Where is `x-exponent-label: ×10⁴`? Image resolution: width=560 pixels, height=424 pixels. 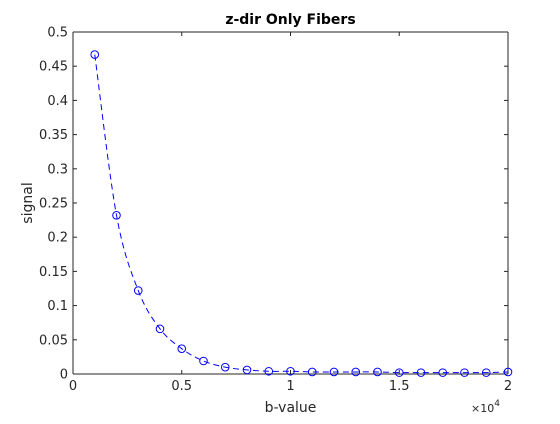 x-exponent-label: ×10⁴ is located at coordinates (485, 407).